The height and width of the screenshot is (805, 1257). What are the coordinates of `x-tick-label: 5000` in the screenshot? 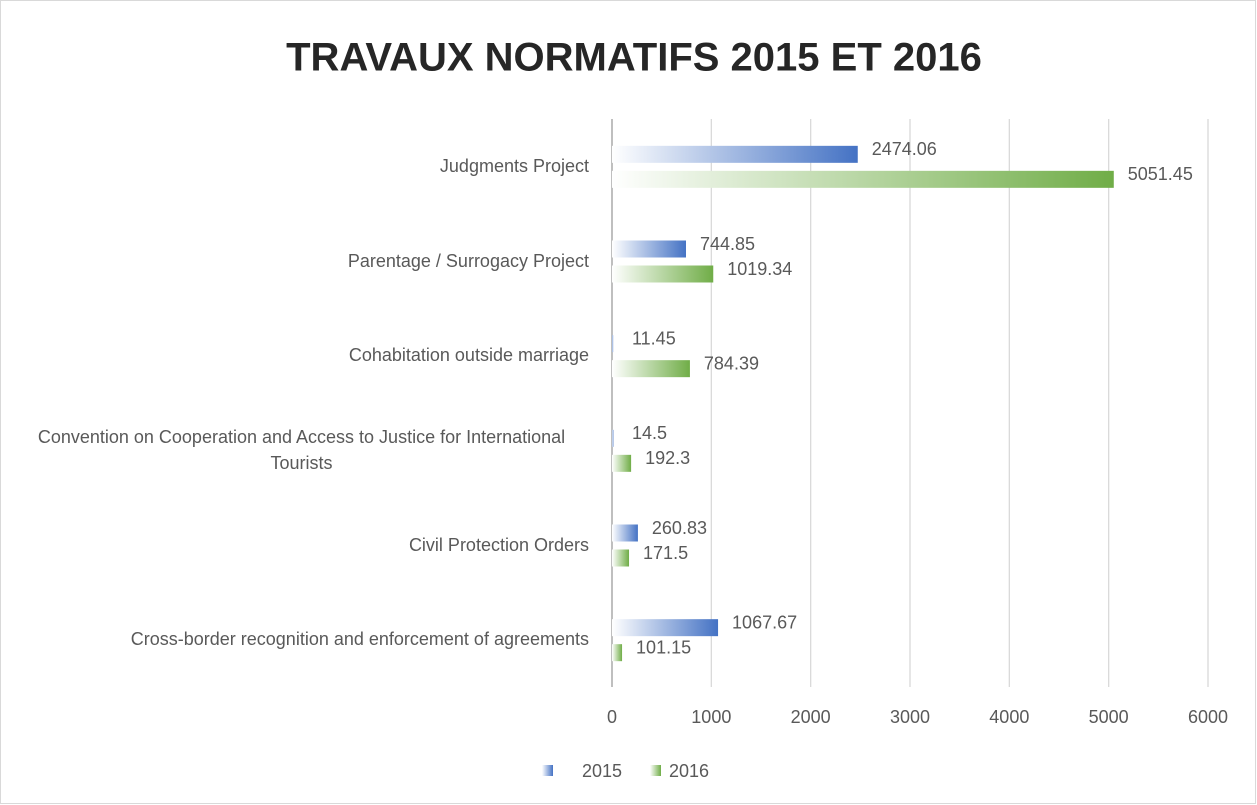 It's located at (1109, 717).